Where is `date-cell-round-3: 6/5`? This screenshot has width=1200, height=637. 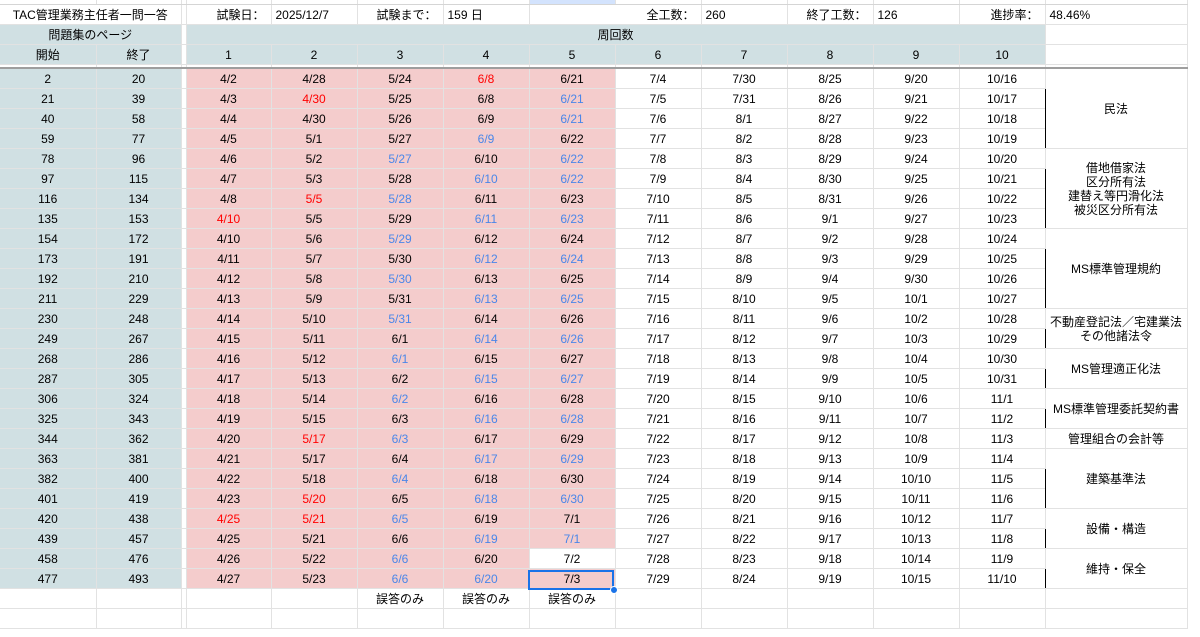
date-cell-round-3: 6/5 is located at coordinates (400, 518).